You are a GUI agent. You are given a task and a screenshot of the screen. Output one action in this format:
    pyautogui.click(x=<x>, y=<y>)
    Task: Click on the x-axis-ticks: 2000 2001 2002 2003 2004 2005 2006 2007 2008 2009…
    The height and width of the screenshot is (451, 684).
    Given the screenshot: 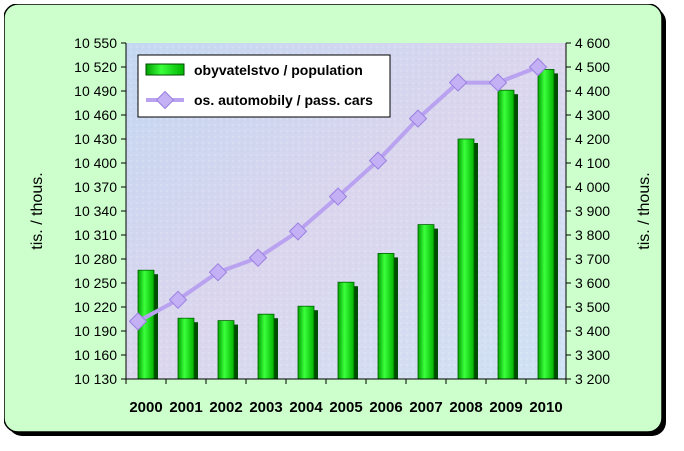 What is the action you would take?
    pyautogui.click(x=346, y=397)
    